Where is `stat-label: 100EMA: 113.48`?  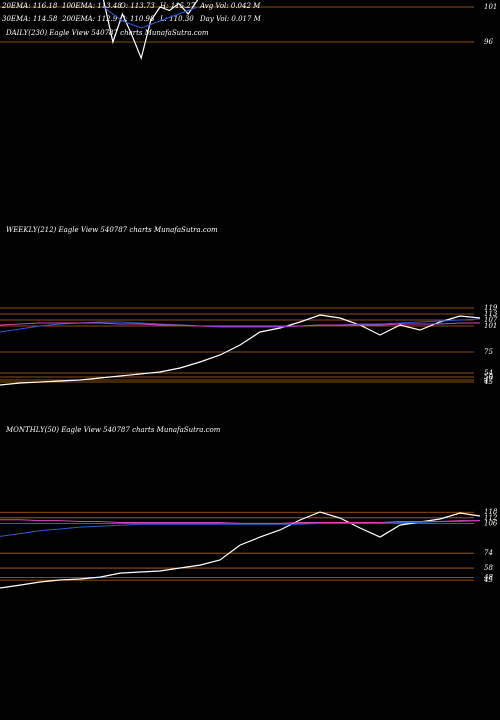
stat-label: 100EMA: 113.48 is located at coordinates (92, 6).